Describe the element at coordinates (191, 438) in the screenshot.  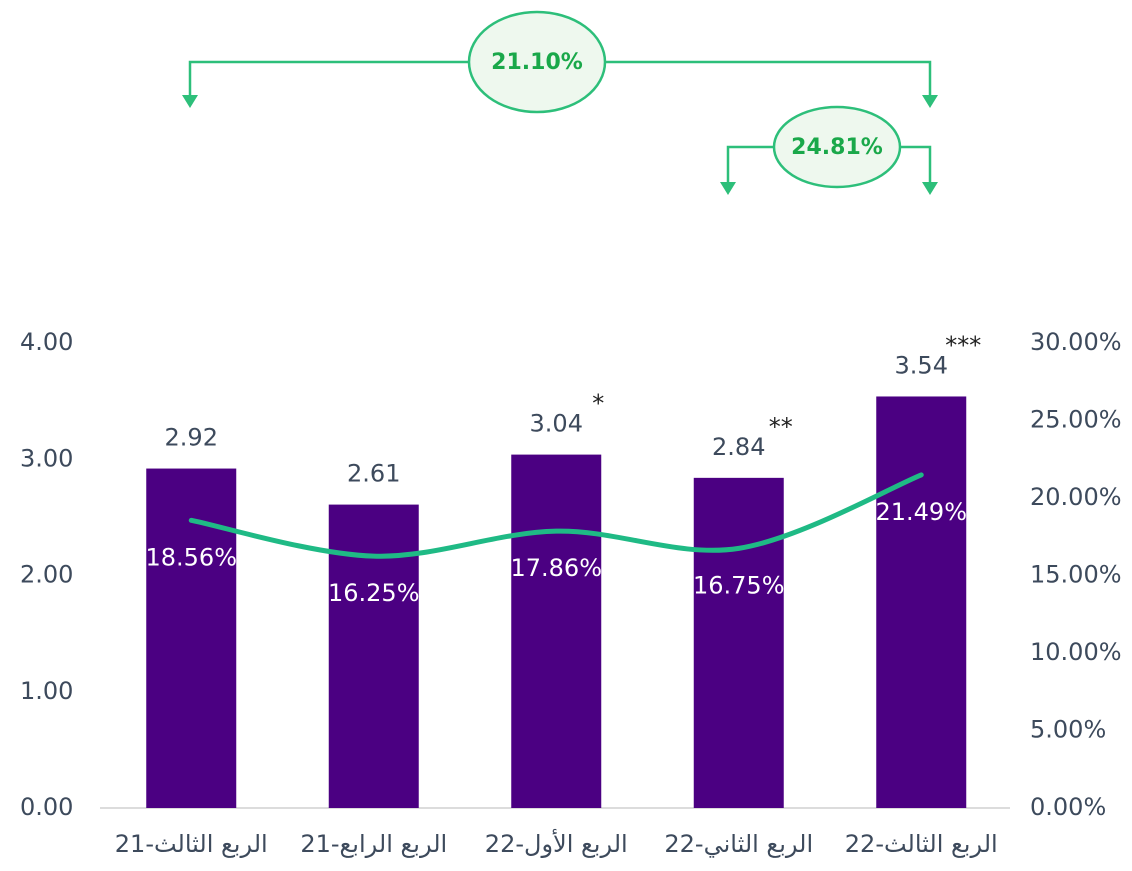
I see `bar-value-label: 2.92` at that location.